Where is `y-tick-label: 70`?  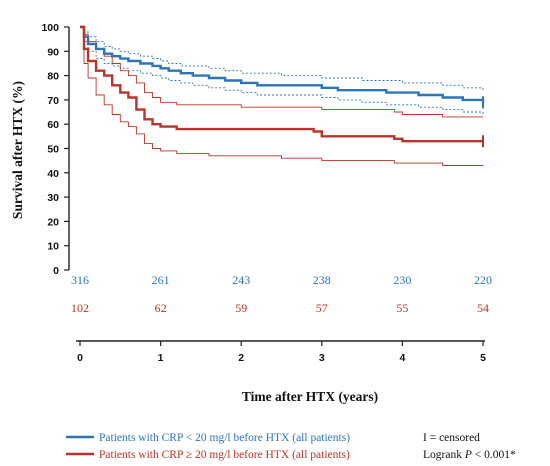 y-tick-label: 70 is located at coordinates (53, 101).